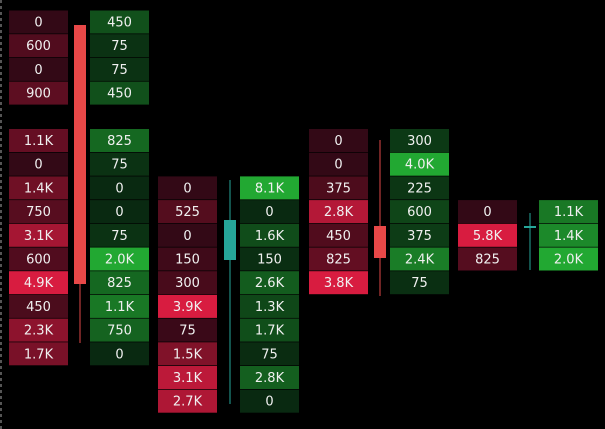 Image resolution: width=605 pixels, height=429 pixels. Describe the element at coordinates (269, 260) in the screenshot. I see `ask-volume: 150` at that location.